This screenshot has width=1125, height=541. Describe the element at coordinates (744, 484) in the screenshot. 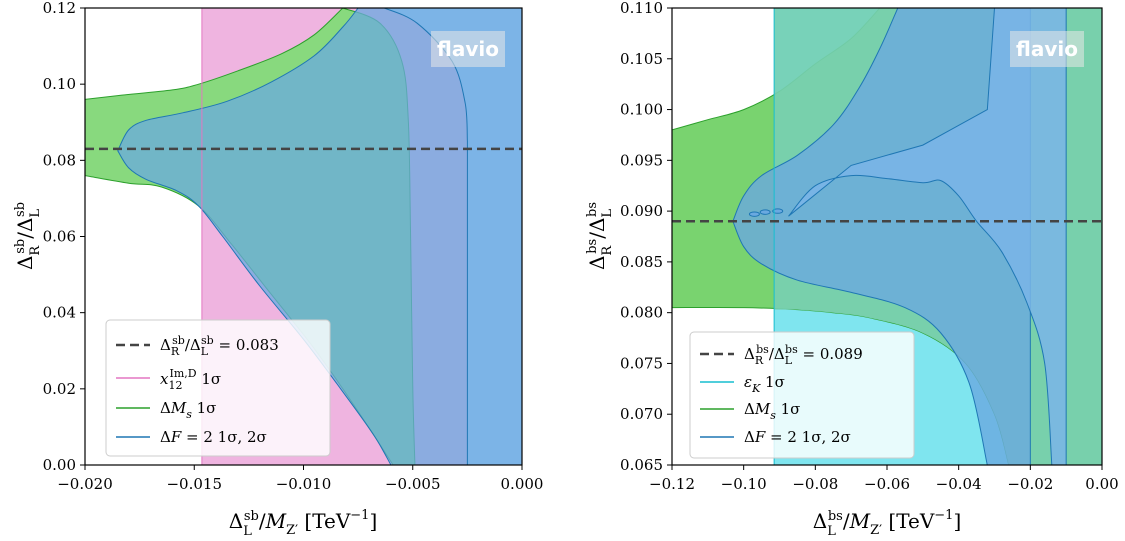

I see `x-tick-label: −0.10` at that location.